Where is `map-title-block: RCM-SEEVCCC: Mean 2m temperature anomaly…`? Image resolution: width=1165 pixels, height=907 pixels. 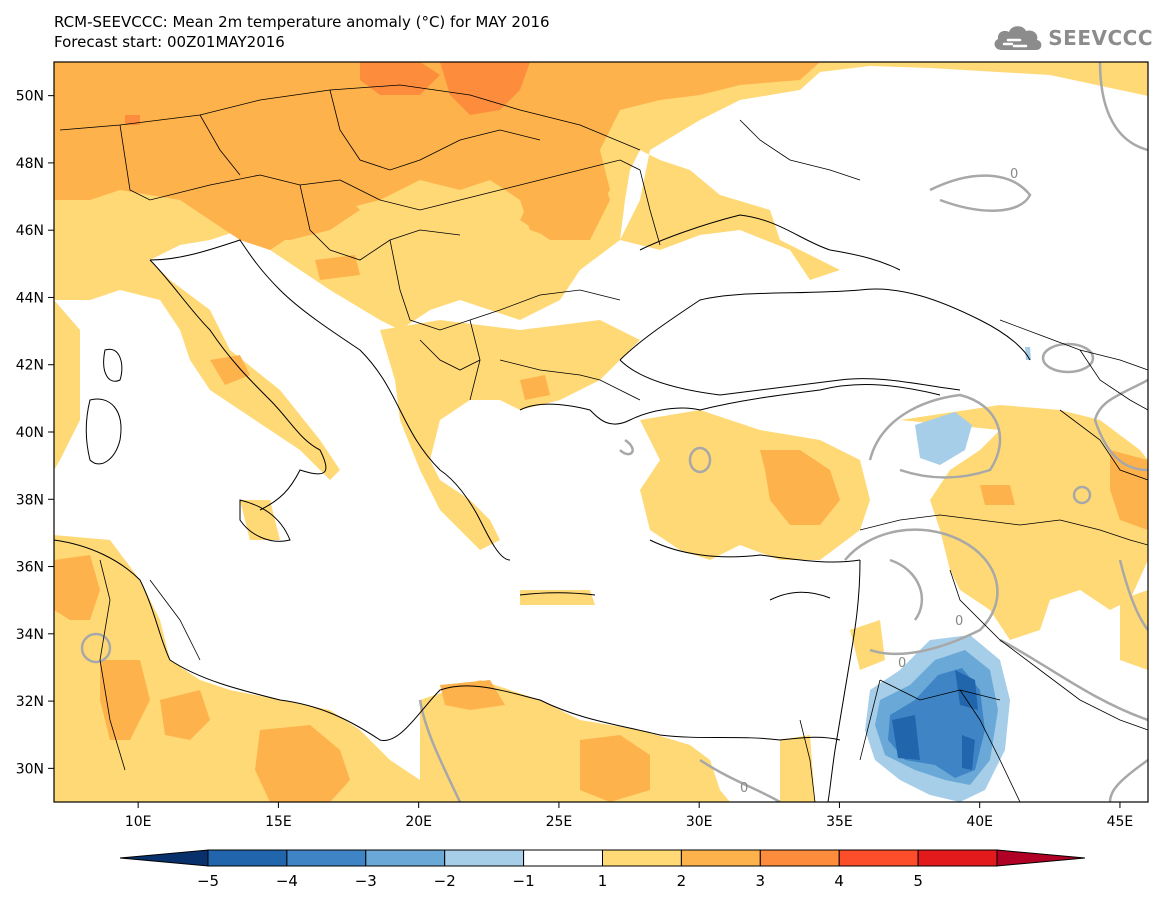
map-title-block: RCM-SEEVCCC: Mean 2m temperature anomaly… is located at coordinates (302, 32).